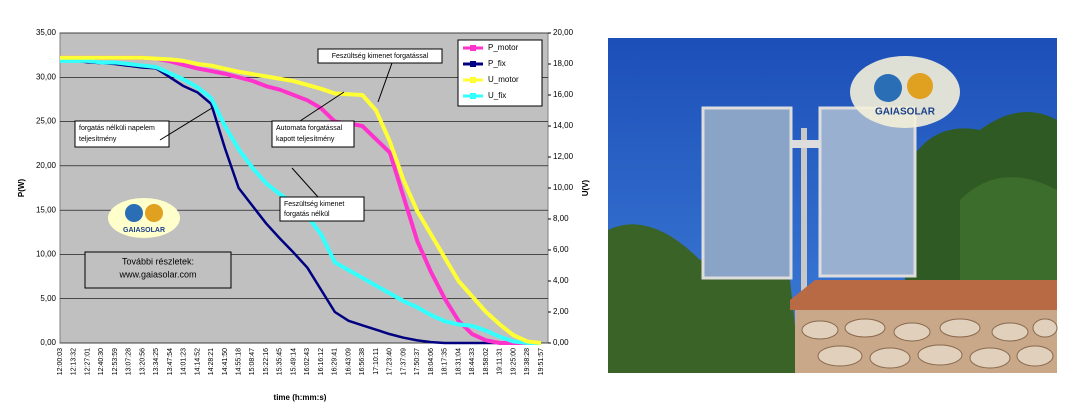 The height and width of the screenshot is (417, 1080). I want to click on x-tick-label: 16:29:41, so click(335, 361).